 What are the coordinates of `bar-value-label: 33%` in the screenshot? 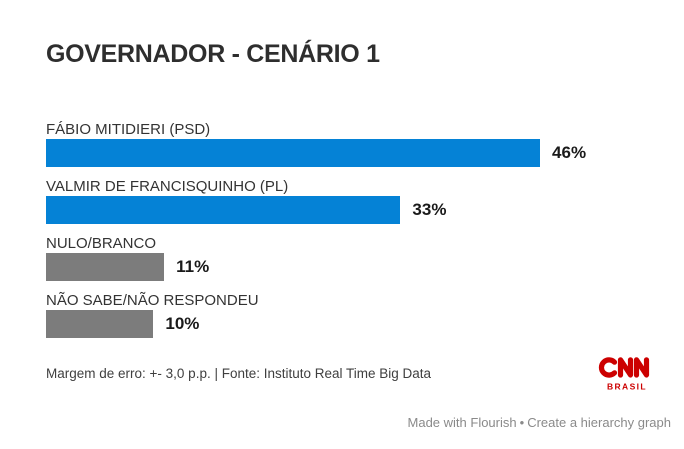 It's located at (429, 209).